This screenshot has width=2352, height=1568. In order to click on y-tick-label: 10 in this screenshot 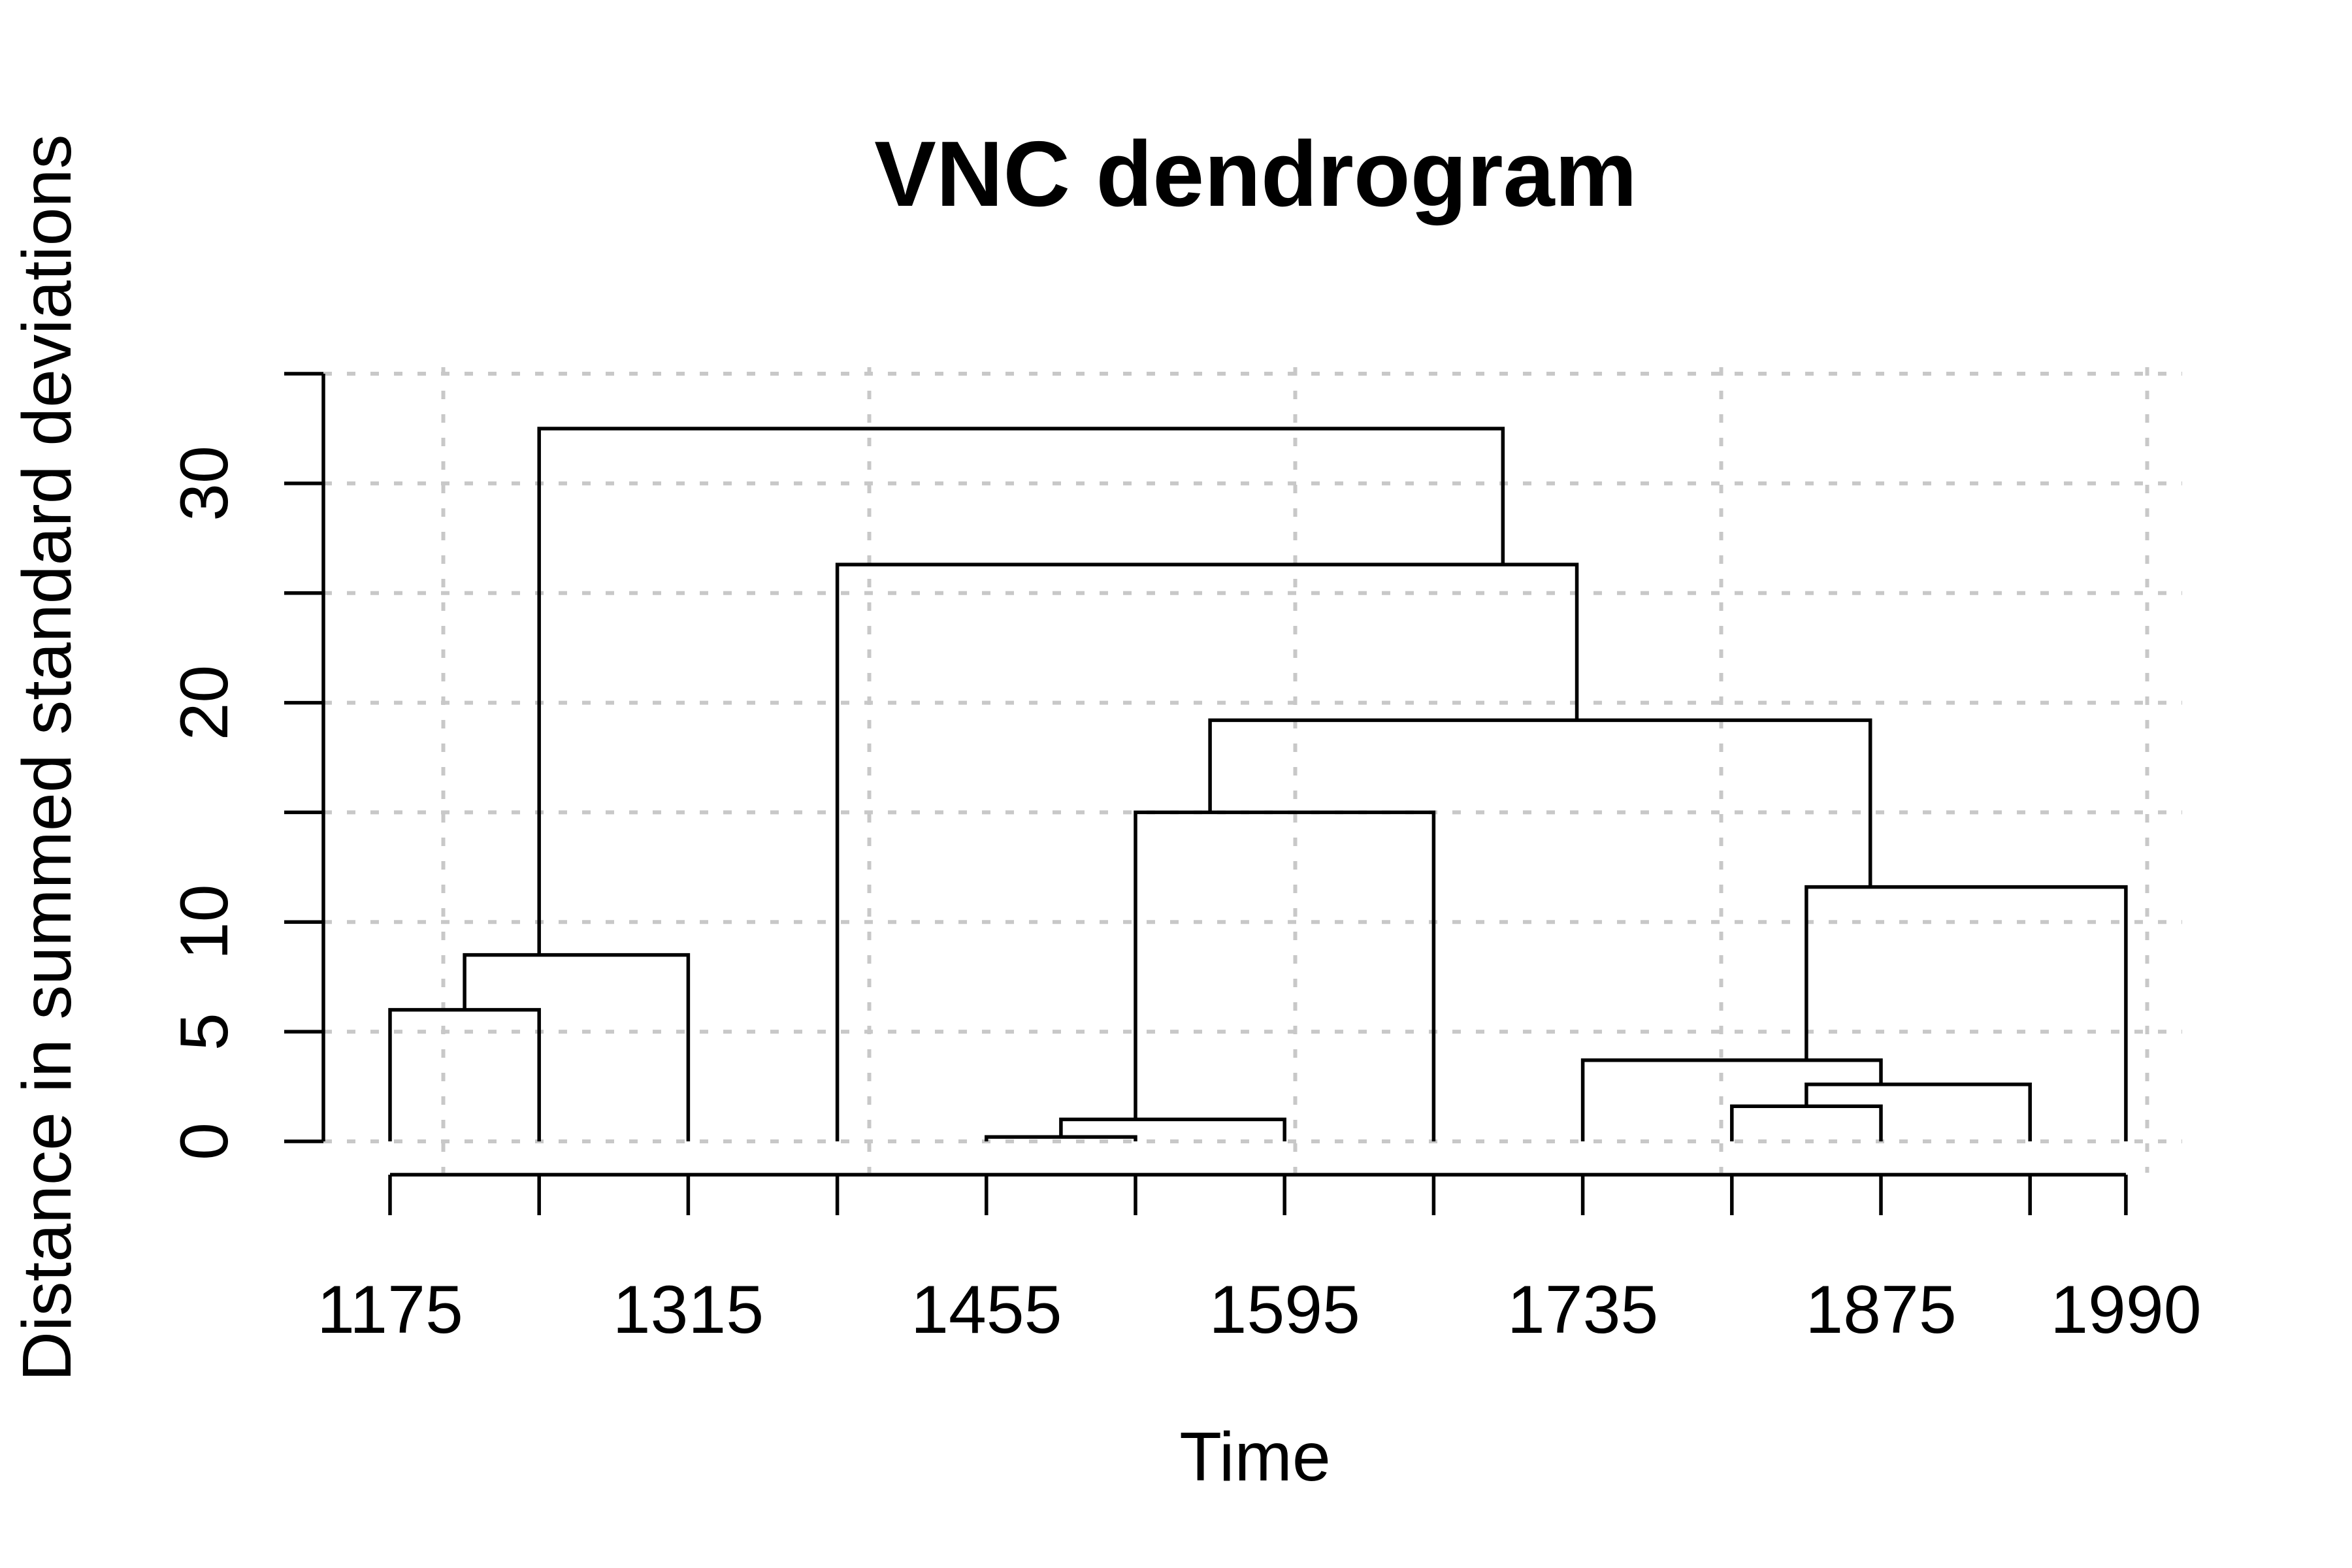, I will do `click(204, 922)`.